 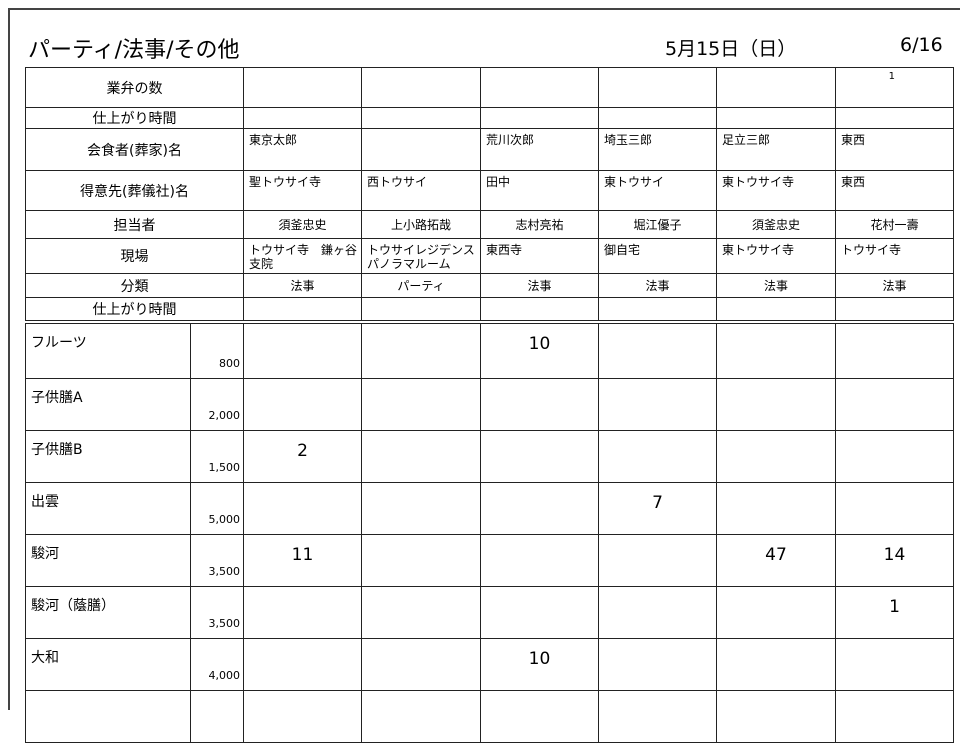 I want to click on info-cell: トウサイ寺 鎌ヶ谷支院, so click(x=302, y=256).